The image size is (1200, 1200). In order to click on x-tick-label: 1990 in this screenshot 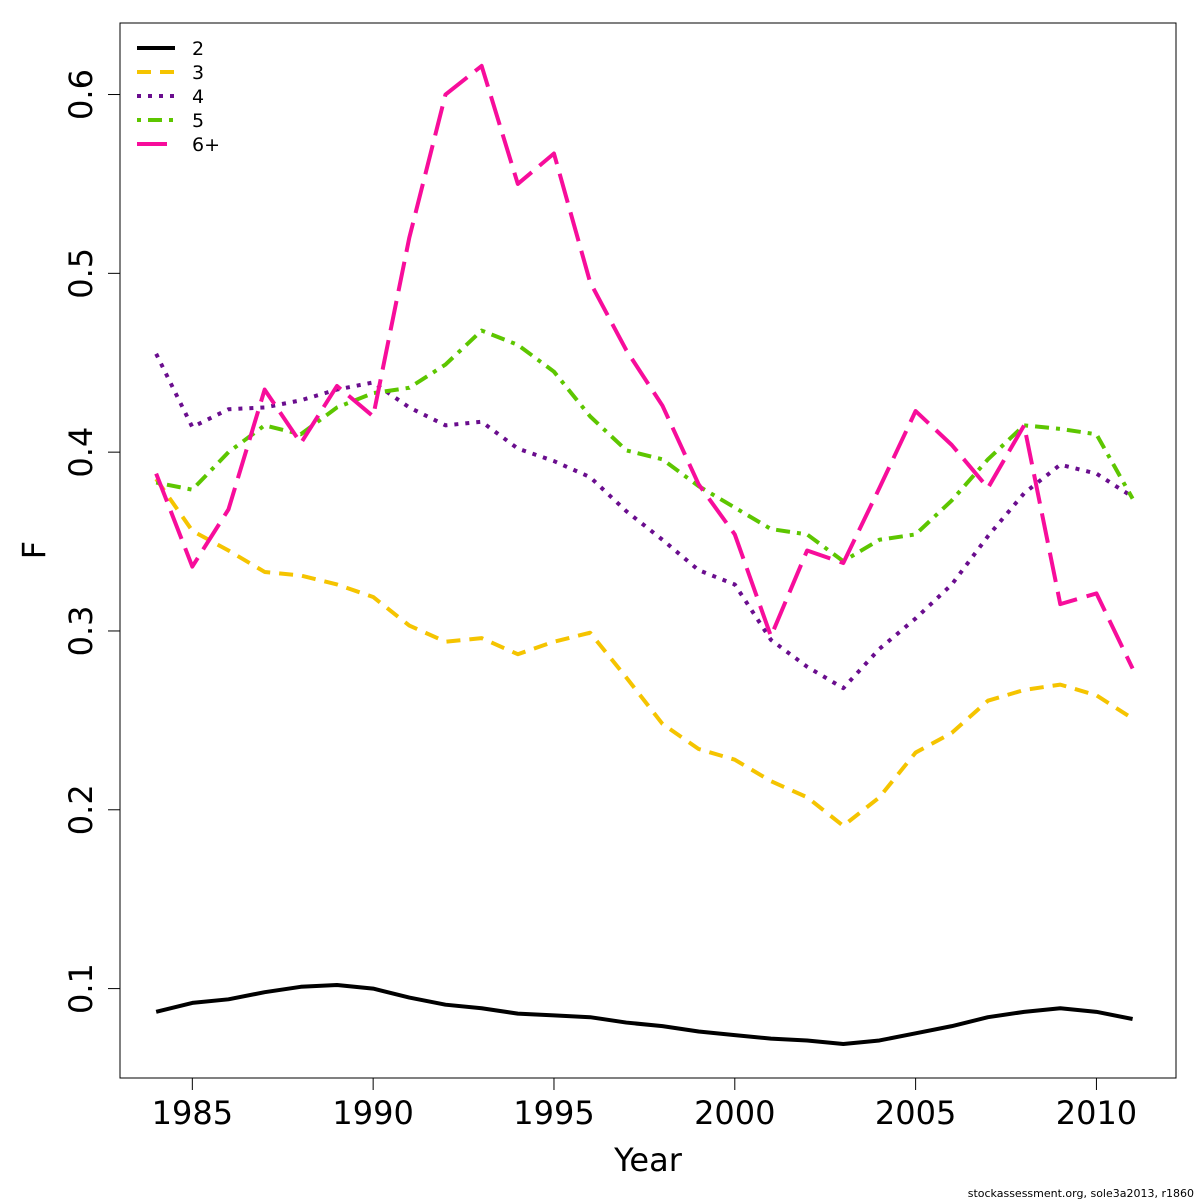, I will do `click(372, 1113)`.